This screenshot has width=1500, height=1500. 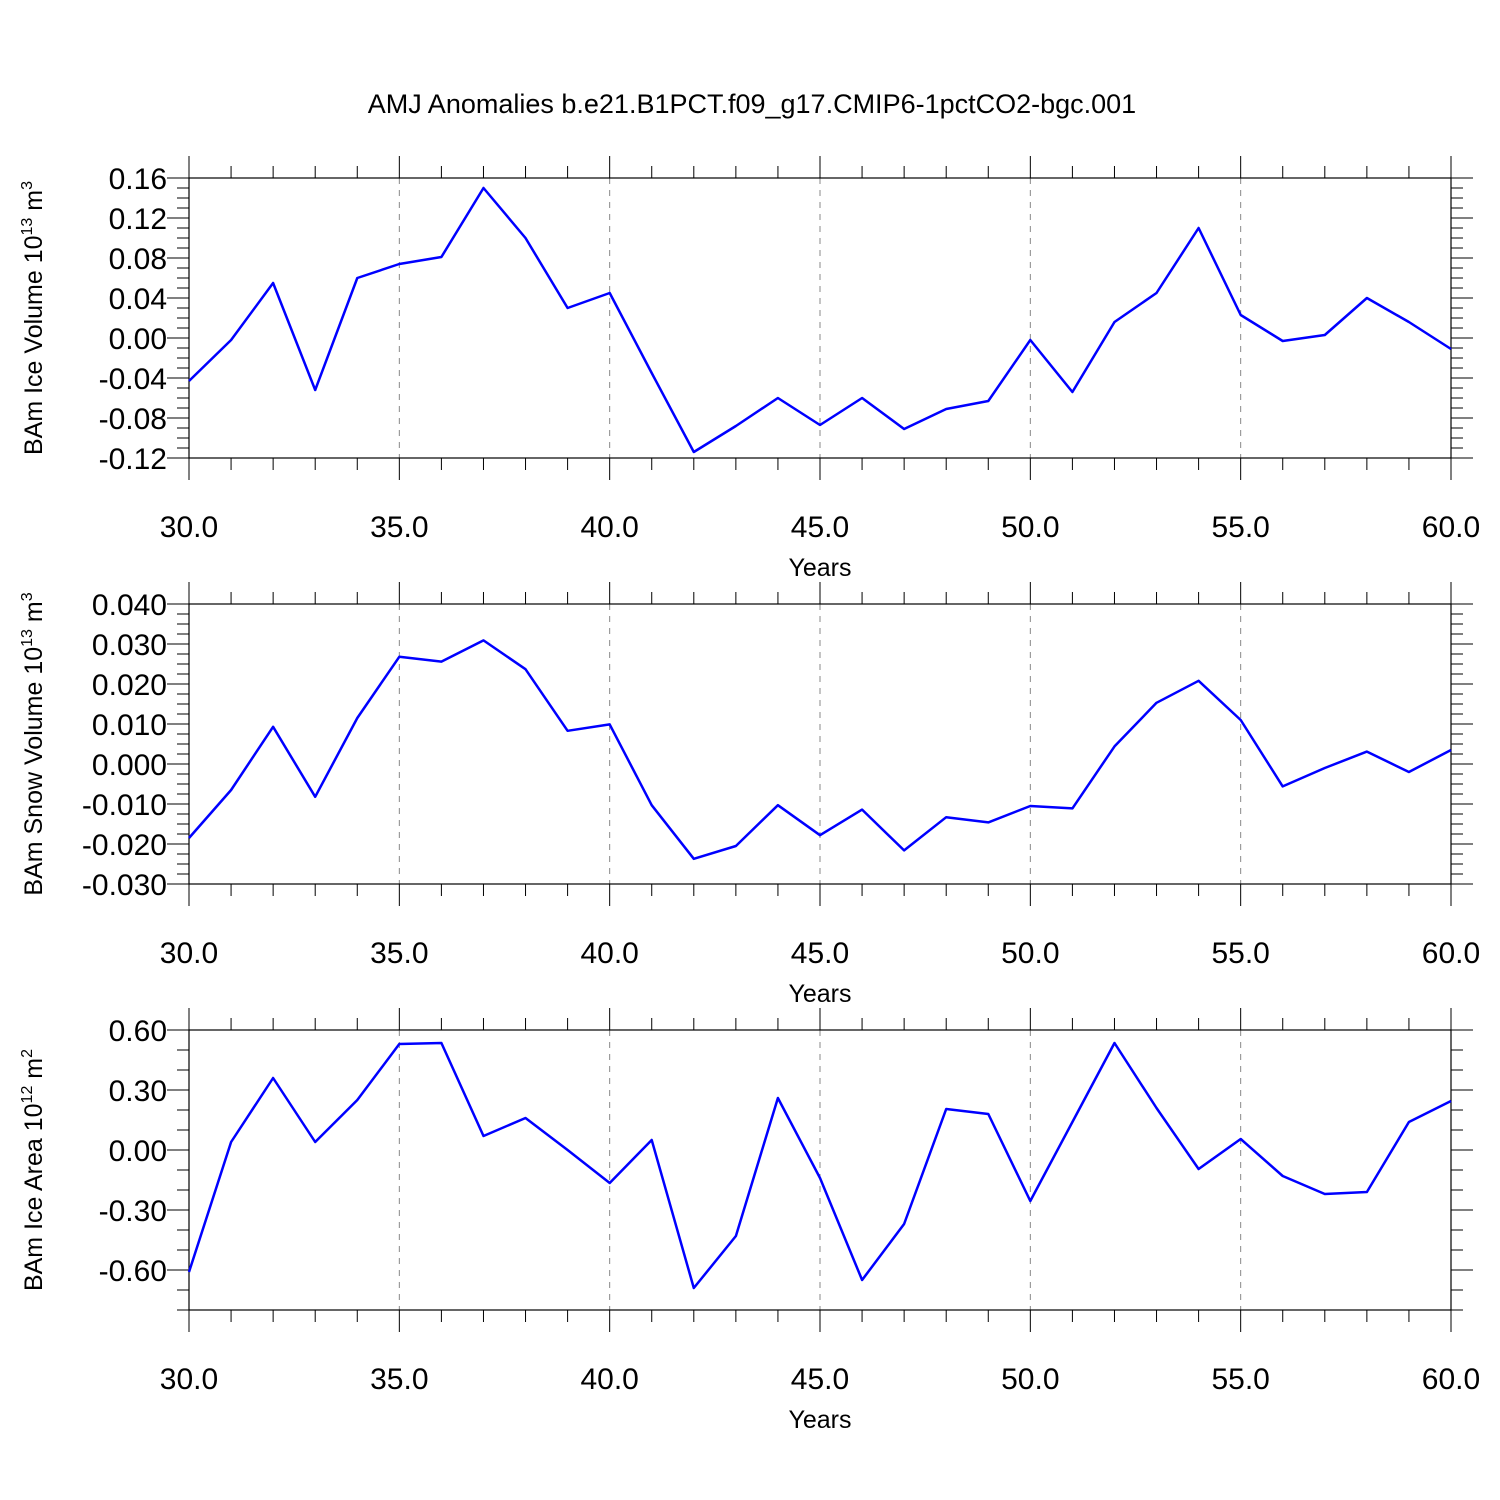 What do you see at coordinates (33, 1170) in the screenshot?
I see `y-axis-title: BAm Ice Area 1012 m2` at bounding box center [33, 1170].